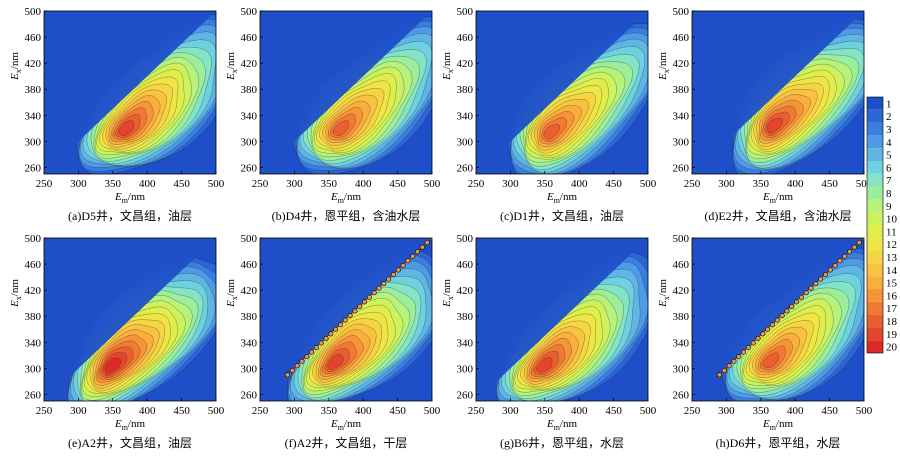 This screenshot has width=900, height=463. I want to click on colorbar-tick-label: 14, so click(892, 271).